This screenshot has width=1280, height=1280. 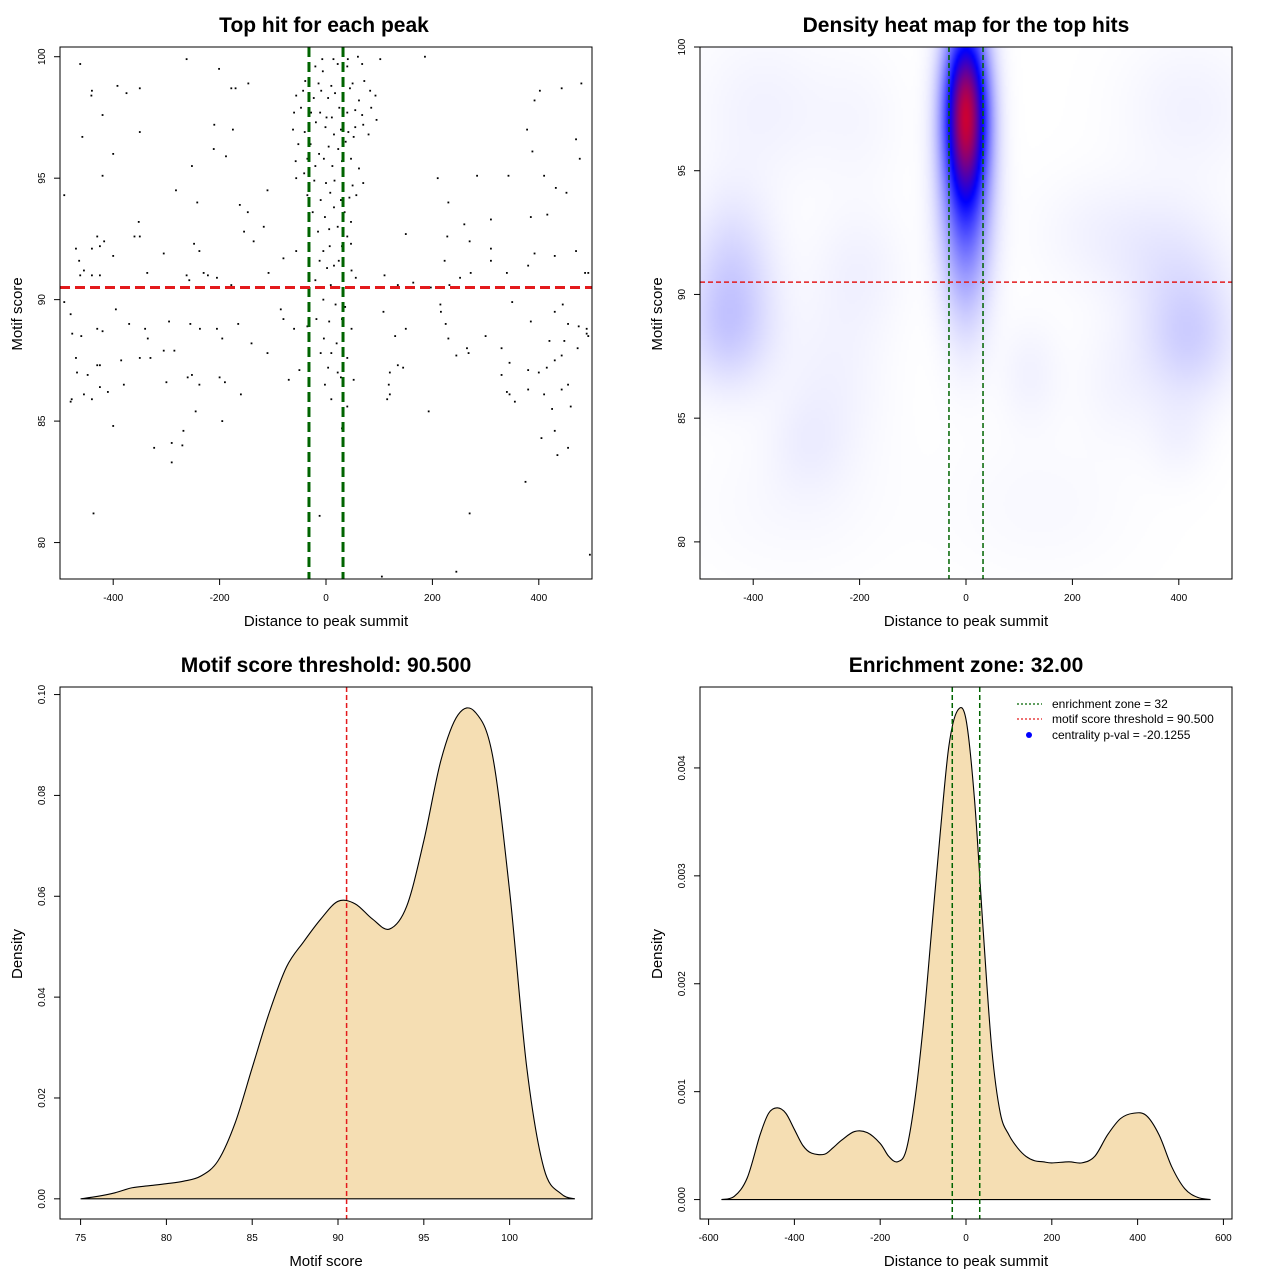 I want to click on y-tick-label: 100, so click(x=42, y=56).